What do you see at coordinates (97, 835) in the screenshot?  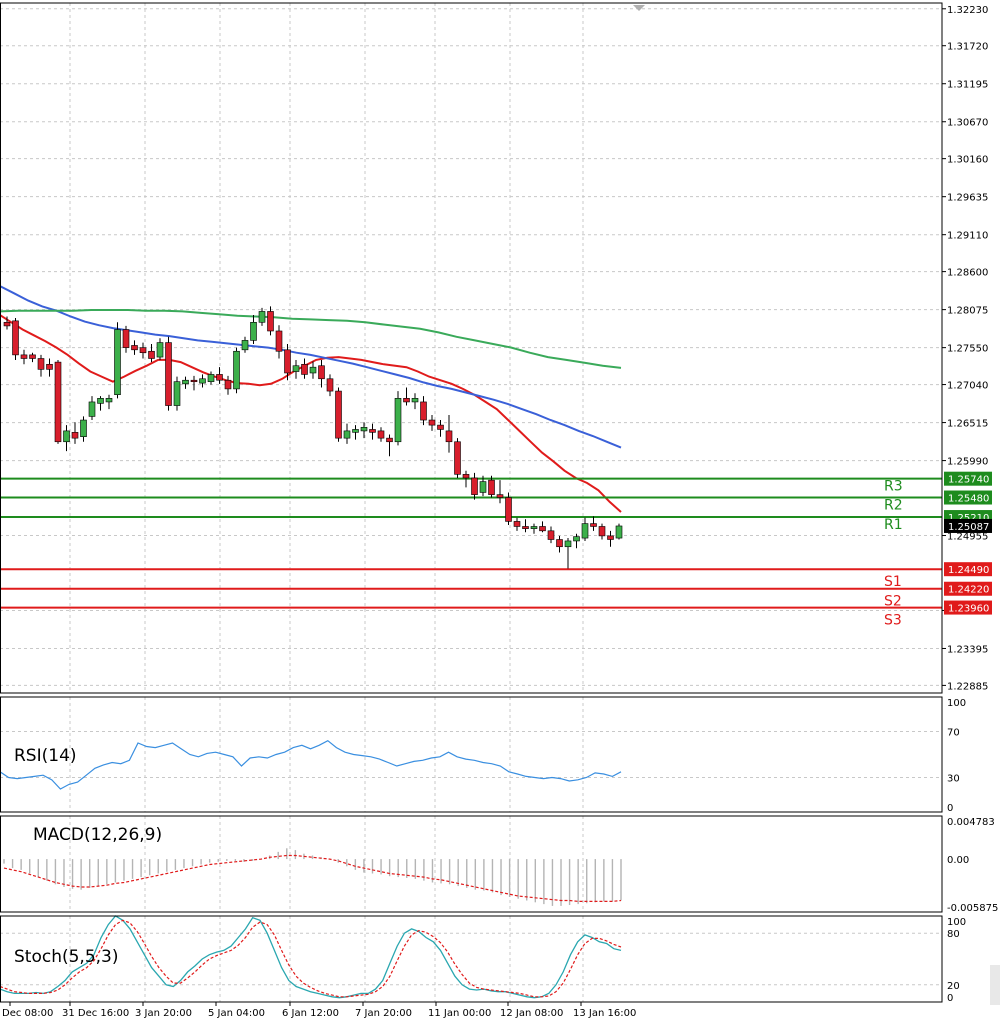 I see `macd-title: MACD(12,26,9)` at bounding box center [97, 835].